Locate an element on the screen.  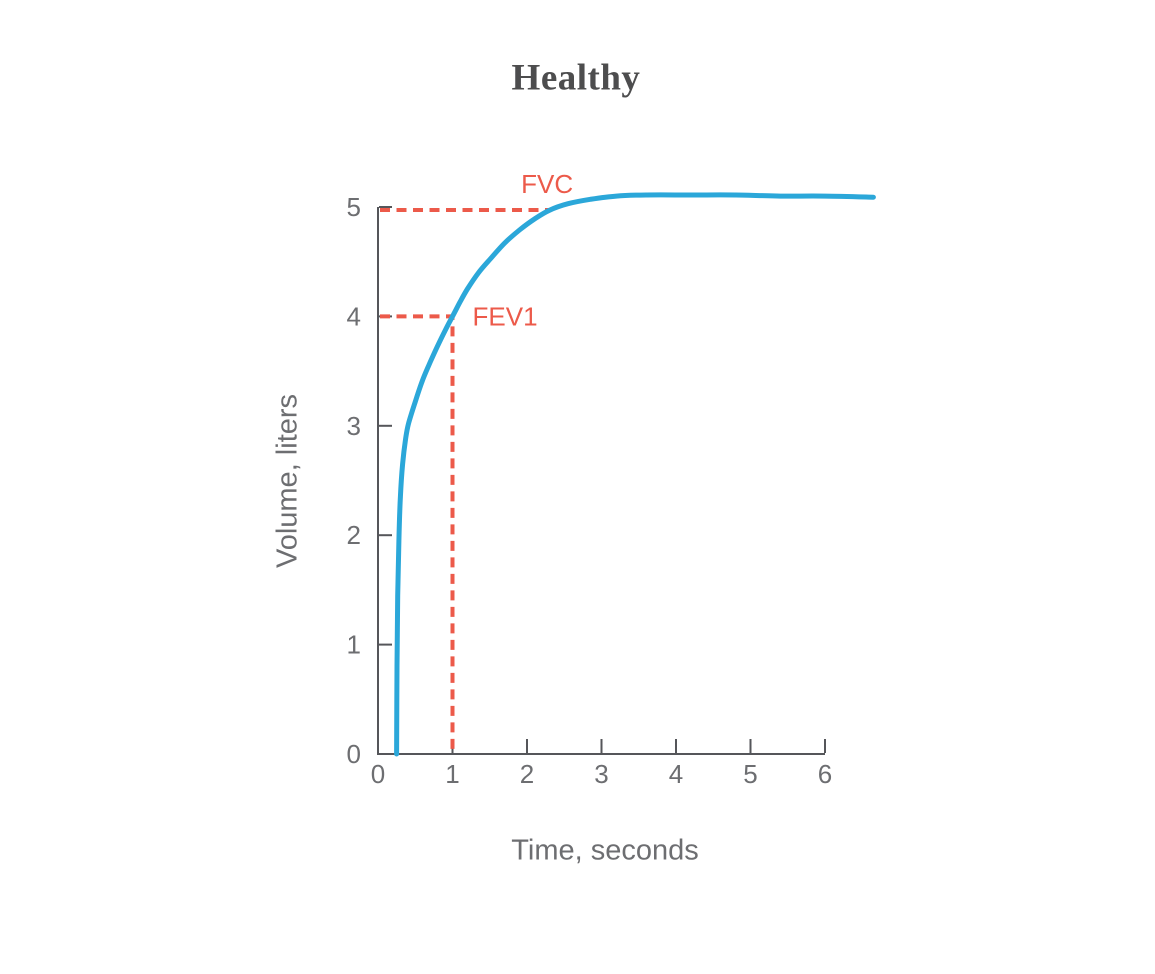
y-tick-label: 4 is located at coordinates (354, 316).